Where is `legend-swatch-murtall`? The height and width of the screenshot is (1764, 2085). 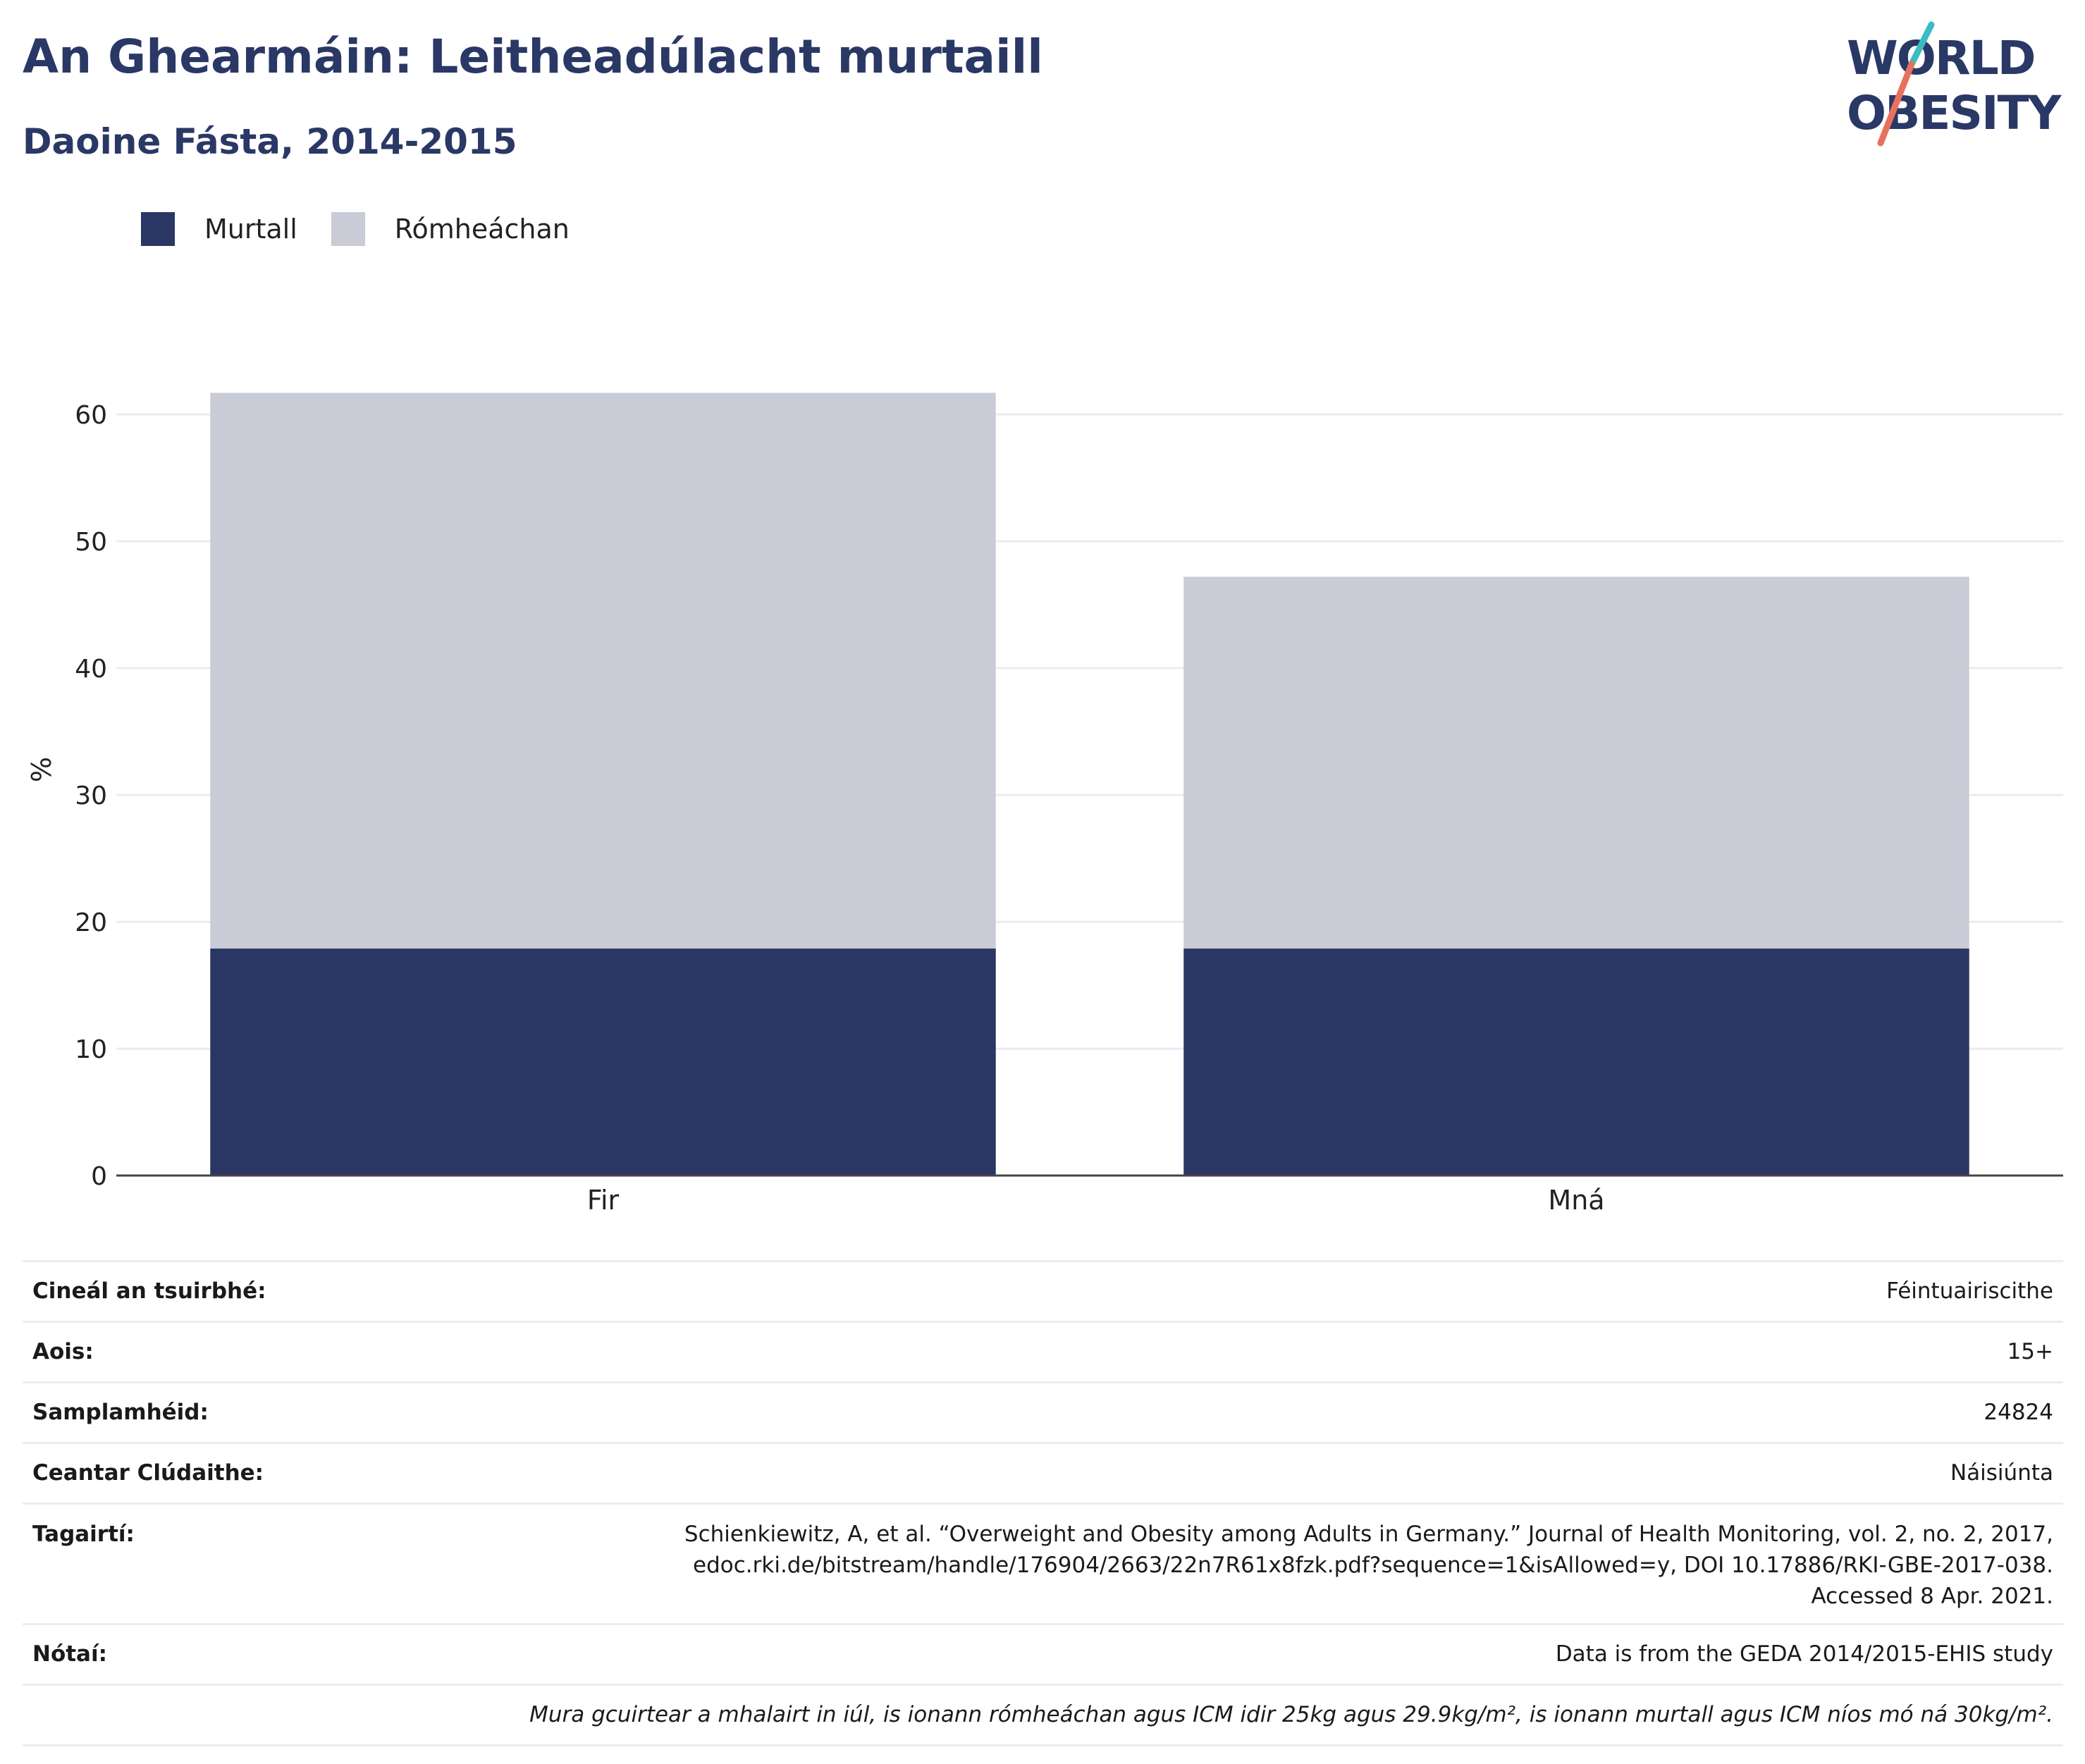
legend-swatch-murtall is located at coordinates (158, 229).